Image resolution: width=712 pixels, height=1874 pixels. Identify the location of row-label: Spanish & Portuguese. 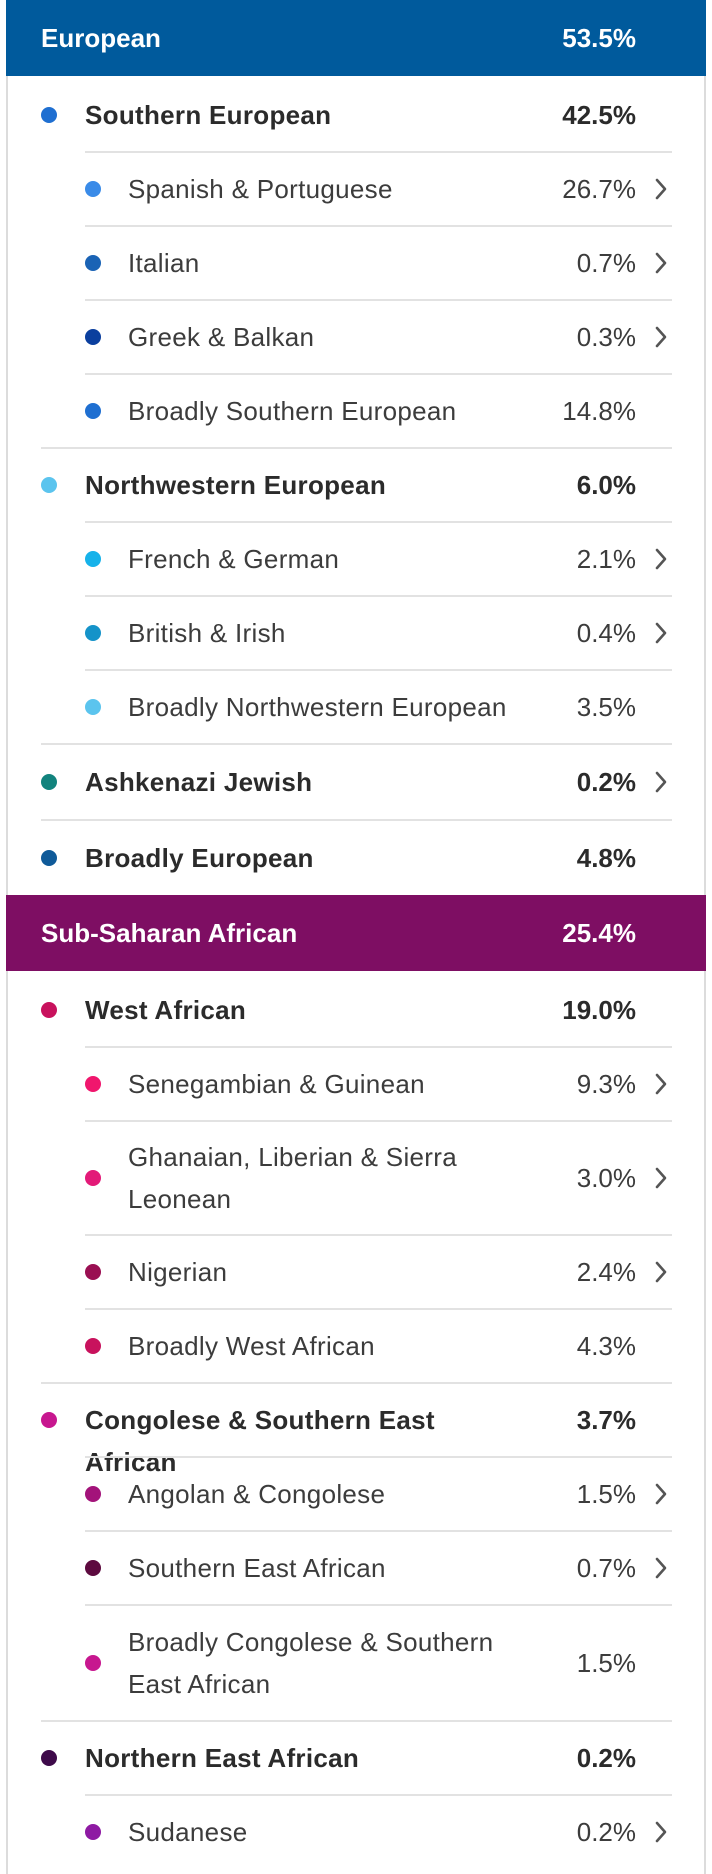
(260, 189).